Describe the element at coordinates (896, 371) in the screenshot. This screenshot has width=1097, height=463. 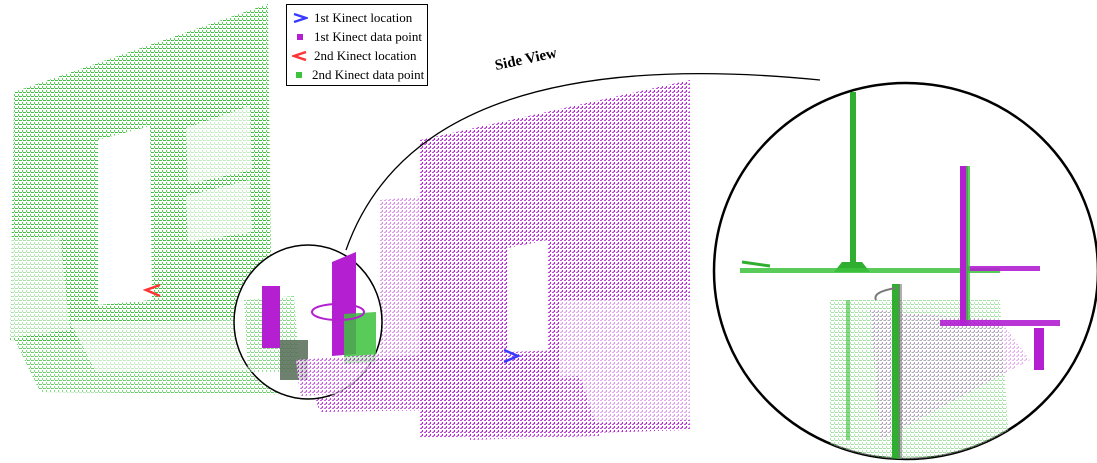
I see `green-vertical-post-center` at that location.